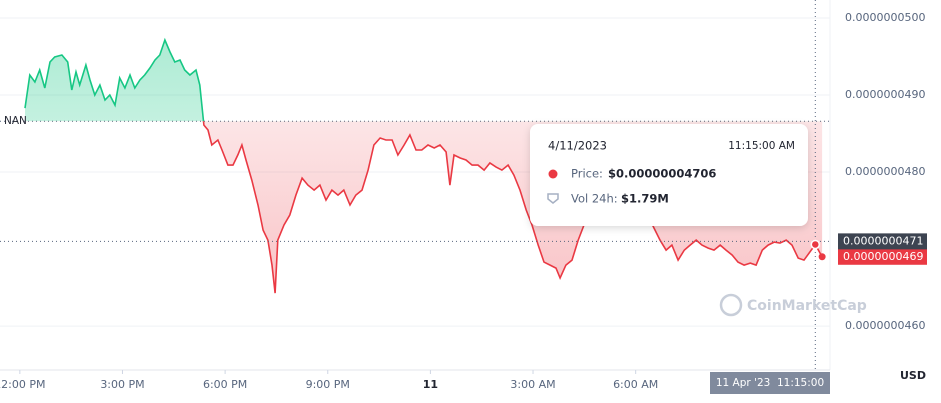 The width and height of the screenshot is (941, 403). I want to click on x-tick-label: 6:00 PM, so click(225, 384).